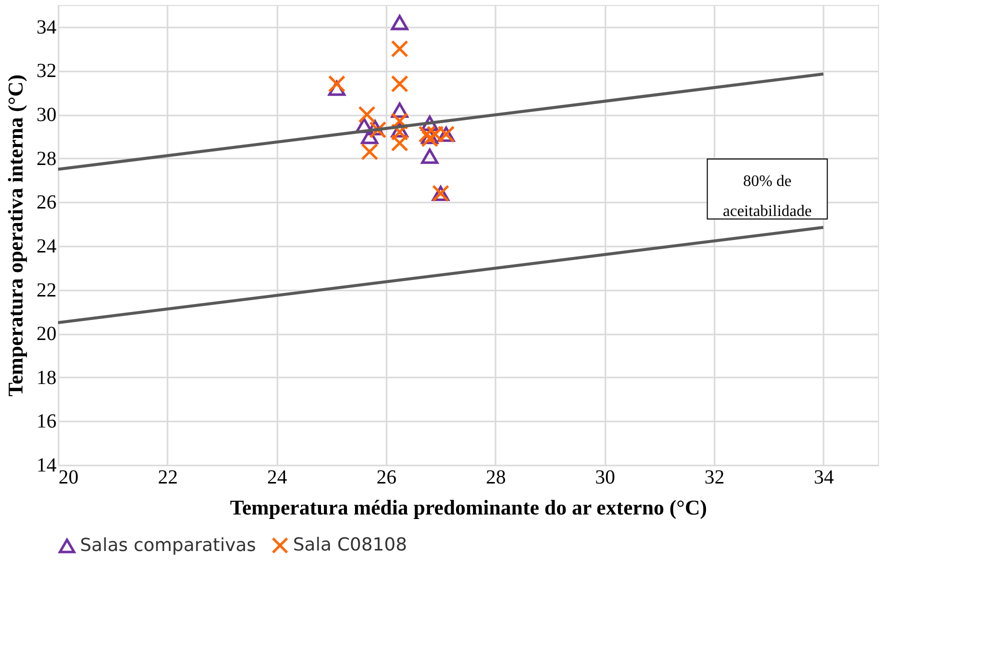  What do you see at coordinates (46, 421) in the screenshot?
I see `y-tick-label: 16` at bounding box center [46, 421].